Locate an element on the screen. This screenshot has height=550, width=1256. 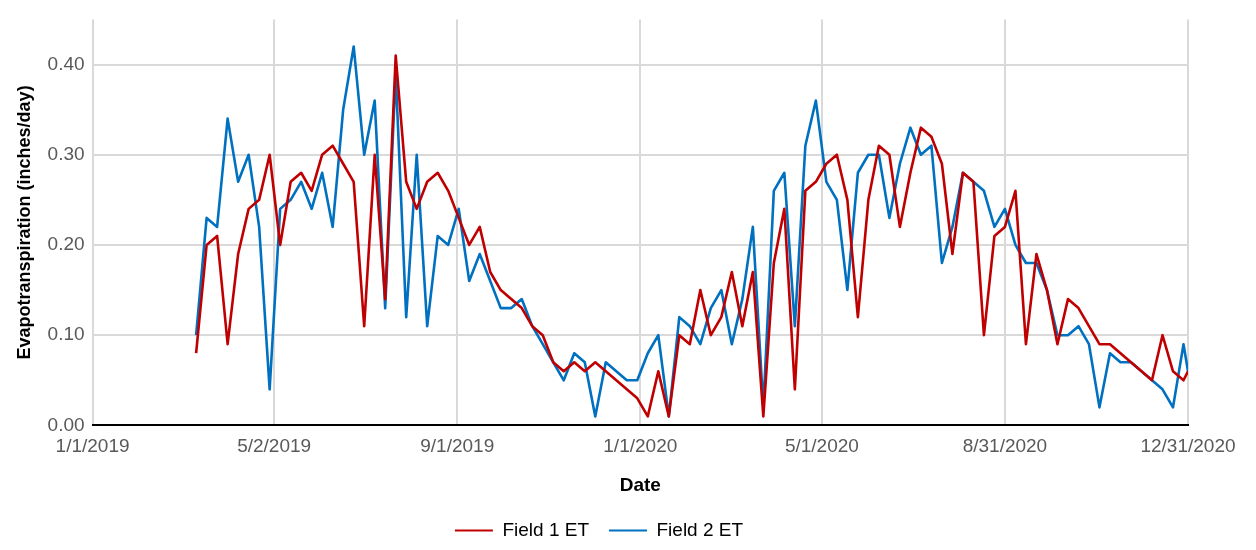
x-tick-label: 12/31/2020 is located at coordinates (1188, 446).